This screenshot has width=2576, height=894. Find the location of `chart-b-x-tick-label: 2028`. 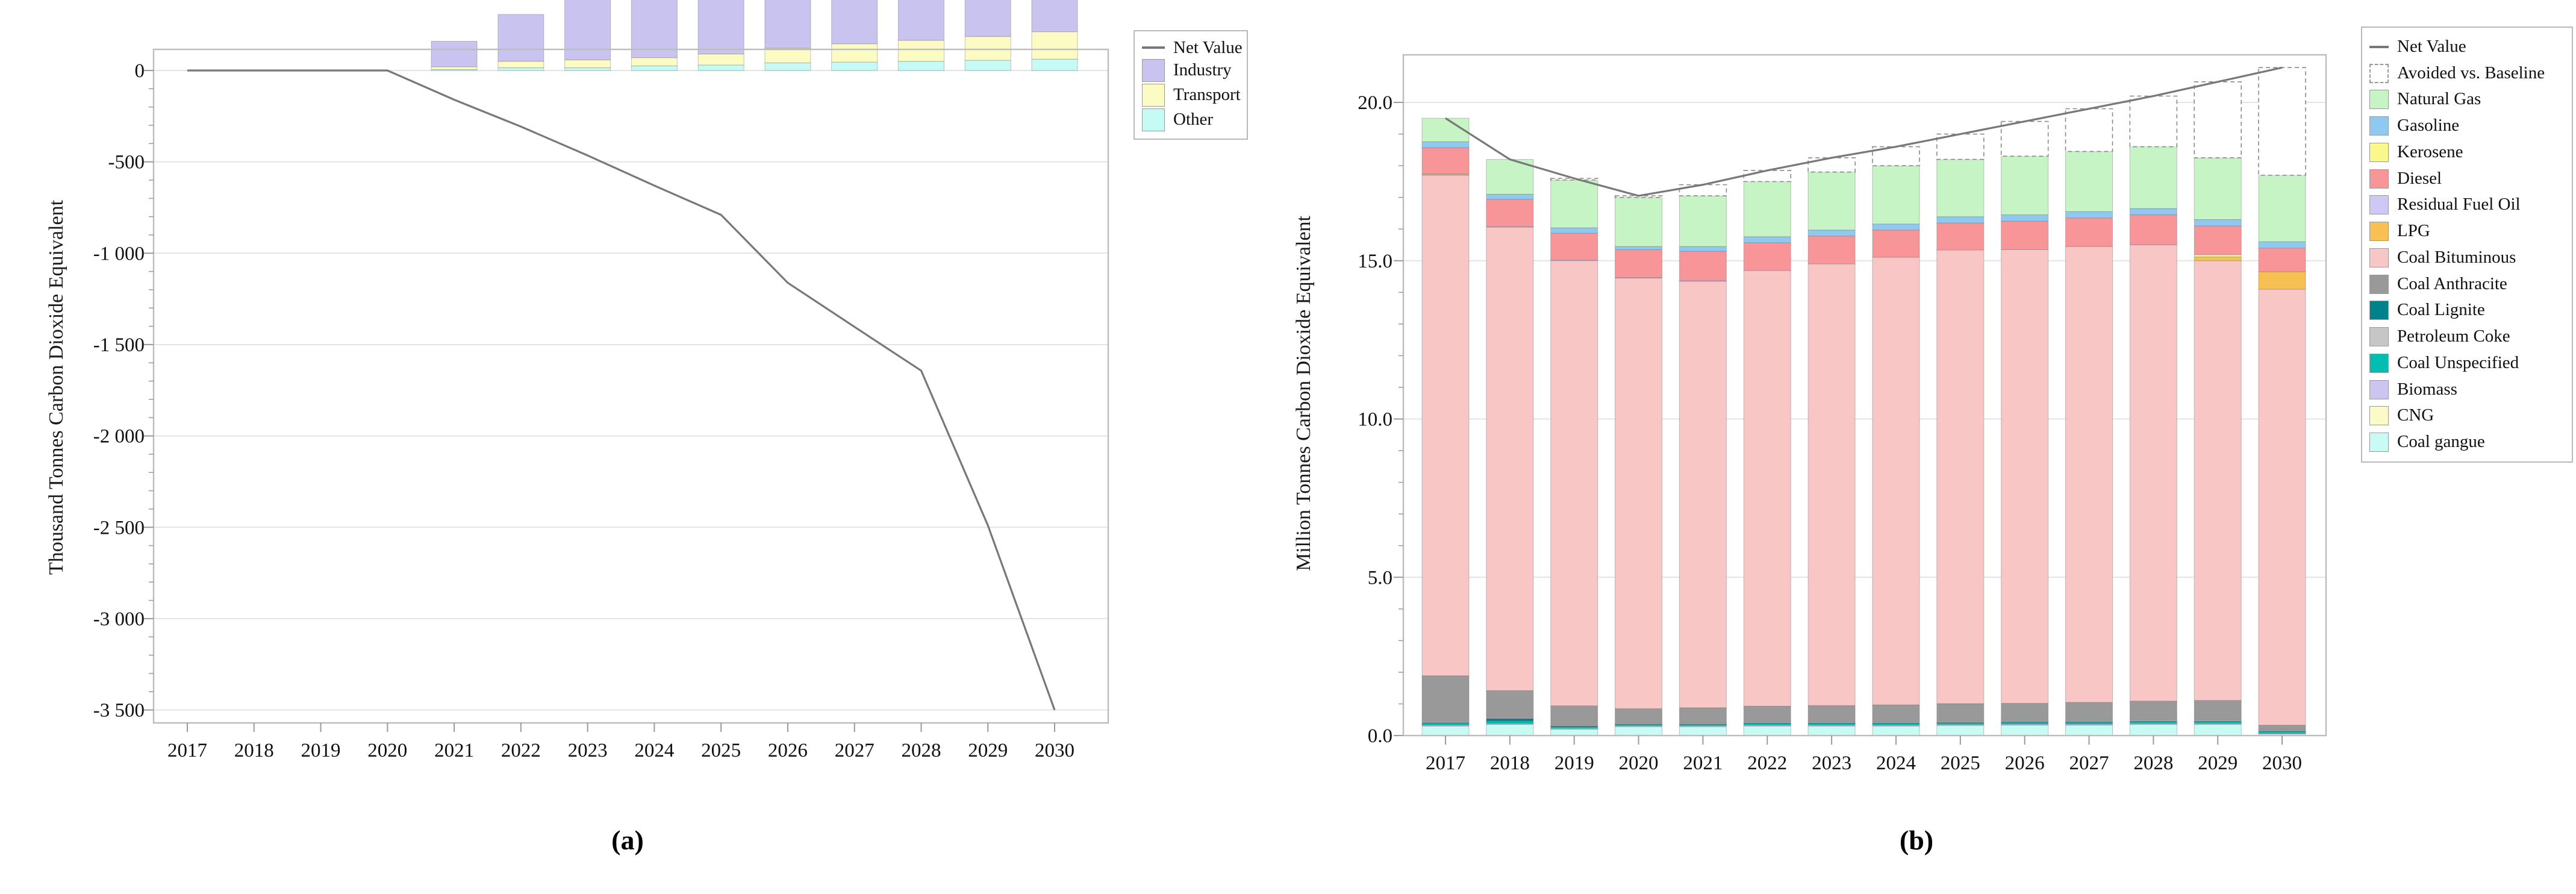

chart-b-x-tick-label: 2028 is located at coordinates (2153, 763).